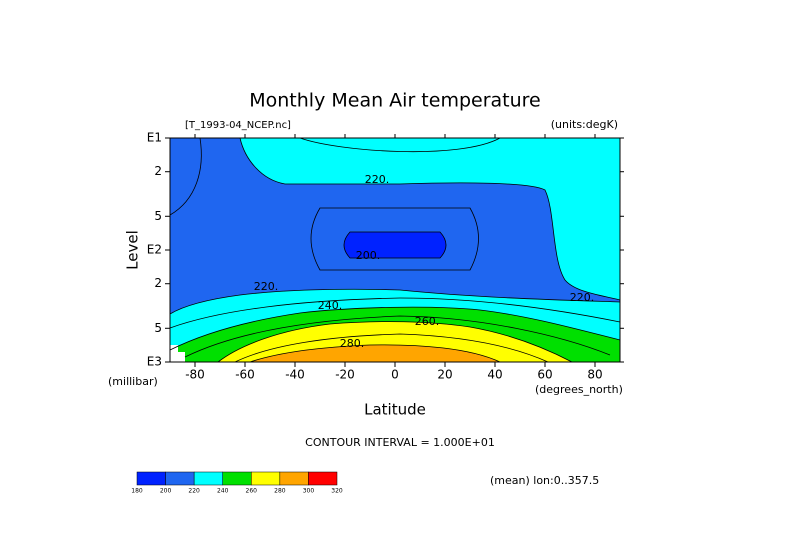  I want to click on x-tick-label: 0, so click(395, 375).